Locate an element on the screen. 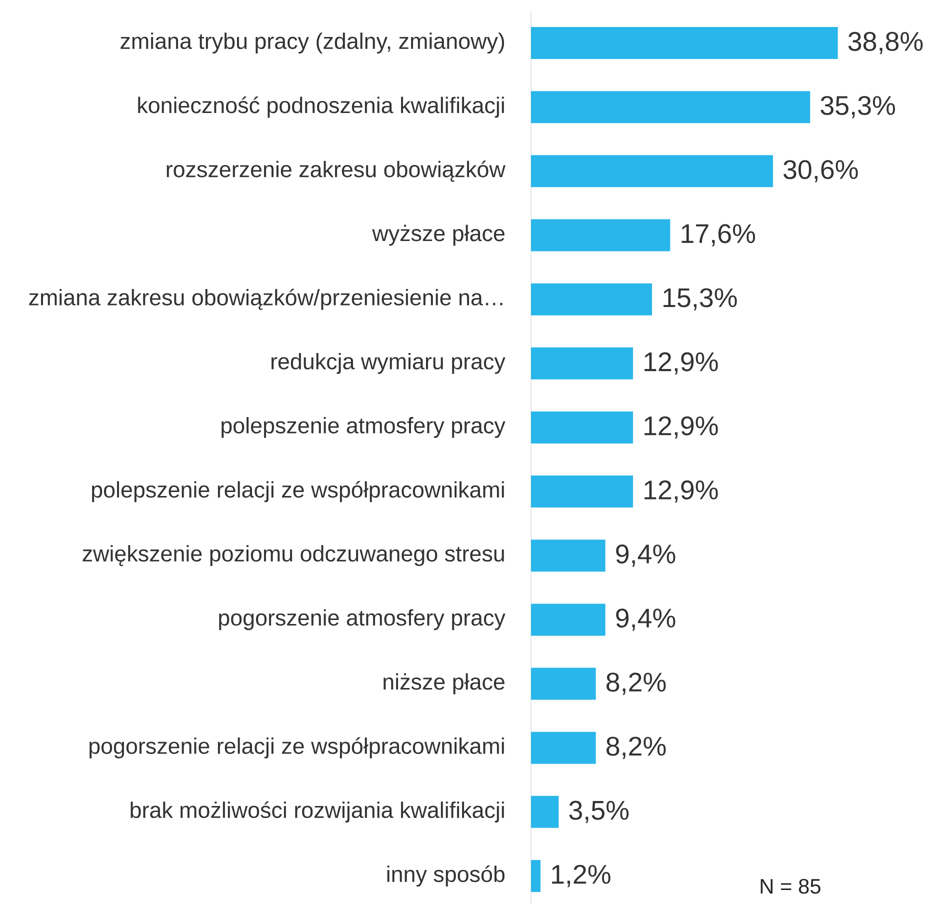  y-tick-label: inny sposób is located at coordinates (446, 876).